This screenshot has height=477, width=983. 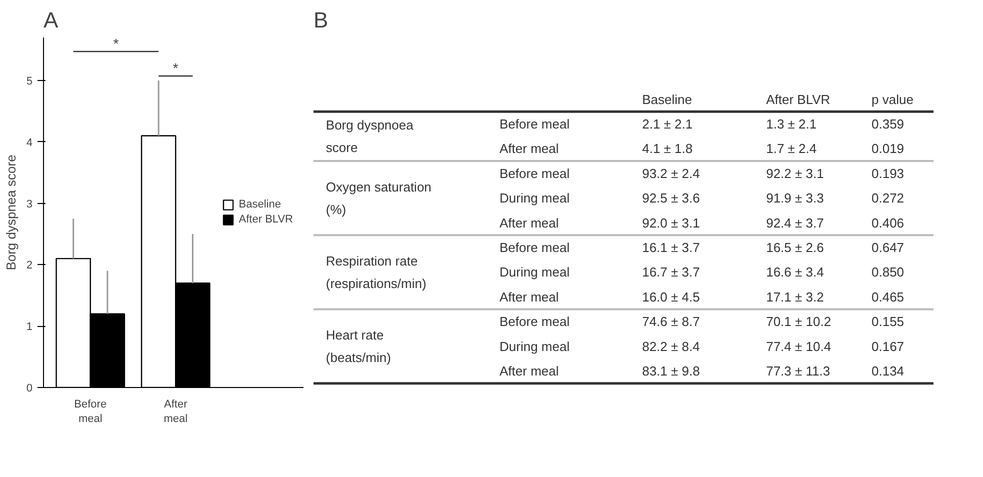 I want to click on text: 0.850, so click(x=888, y=272).